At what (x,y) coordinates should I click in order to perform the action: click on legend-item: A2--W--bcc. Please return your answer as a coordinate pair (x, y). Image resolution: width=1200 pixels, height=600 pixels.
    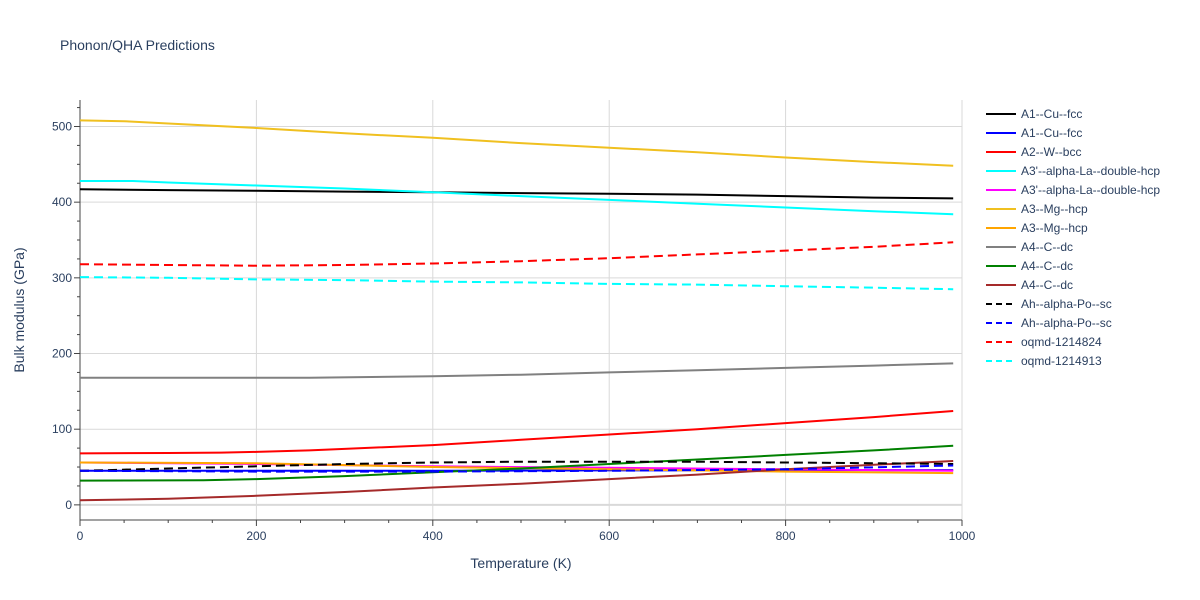
    Looking at the image, I should click on (1033, 152).